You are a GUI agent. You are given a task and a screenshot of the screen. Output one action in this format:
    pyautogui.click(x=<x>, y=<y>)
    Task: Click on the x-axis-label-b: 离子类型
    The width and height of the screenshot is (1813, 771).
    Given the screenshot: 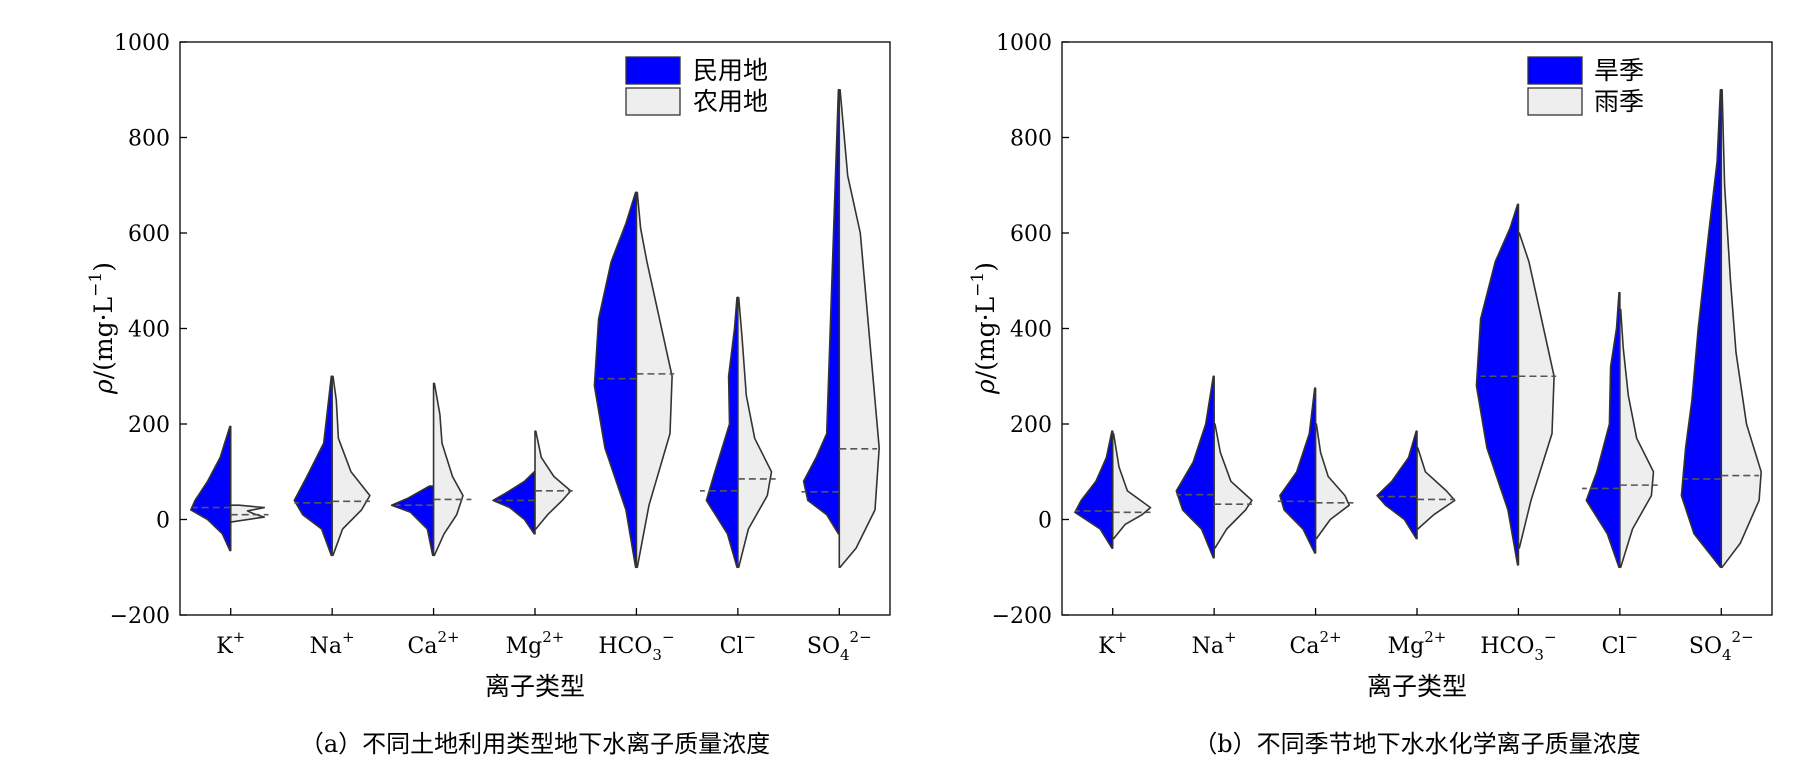 What is the action you would take?
    pyautogui.click(x=1417, y=686)
    